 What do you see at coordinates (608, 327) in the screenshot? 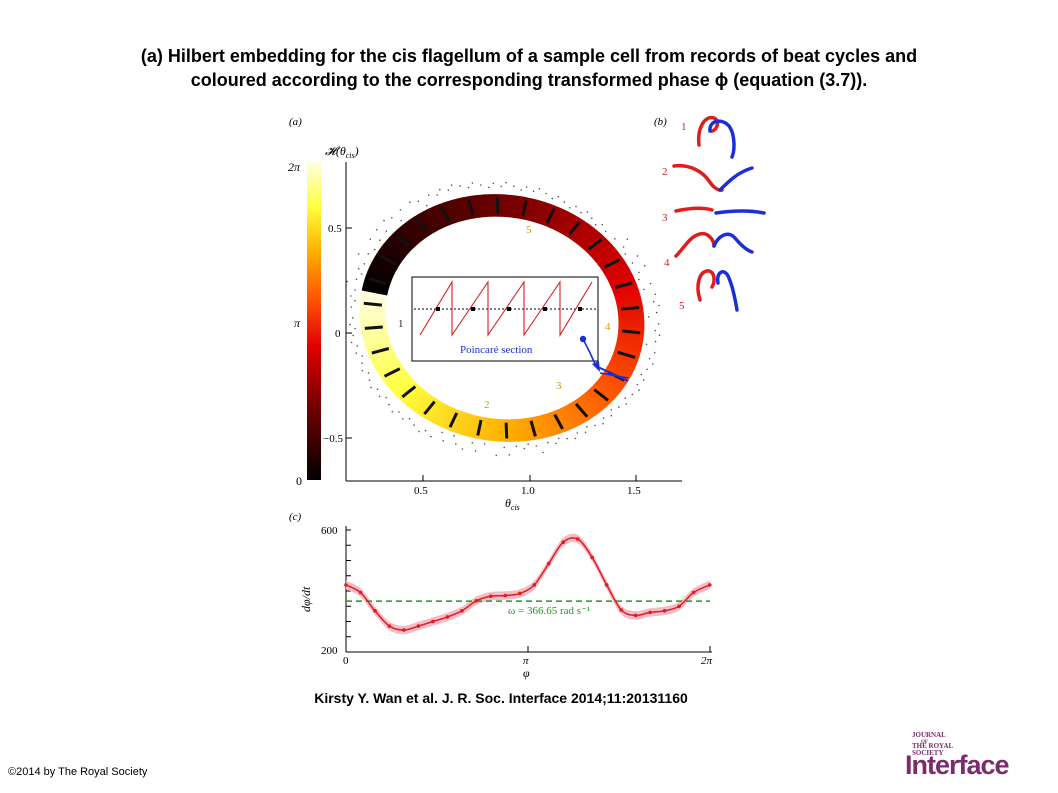
I see `segment-label-4: 4` at bounding box center [608, 327].